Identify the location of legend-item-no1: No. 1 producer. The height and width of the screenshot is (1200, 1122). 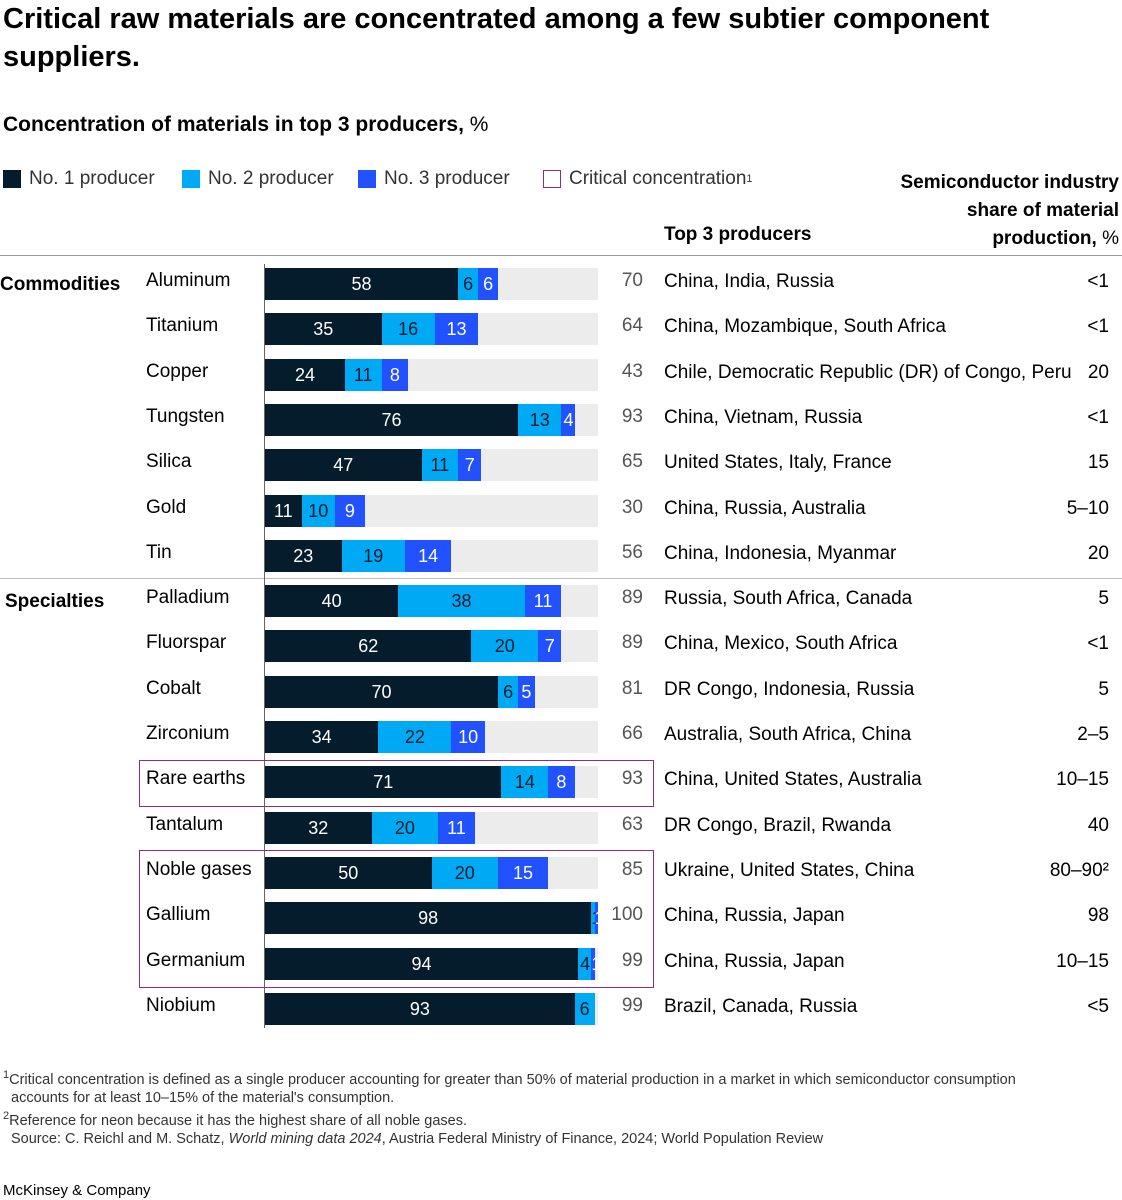
(79, 179).